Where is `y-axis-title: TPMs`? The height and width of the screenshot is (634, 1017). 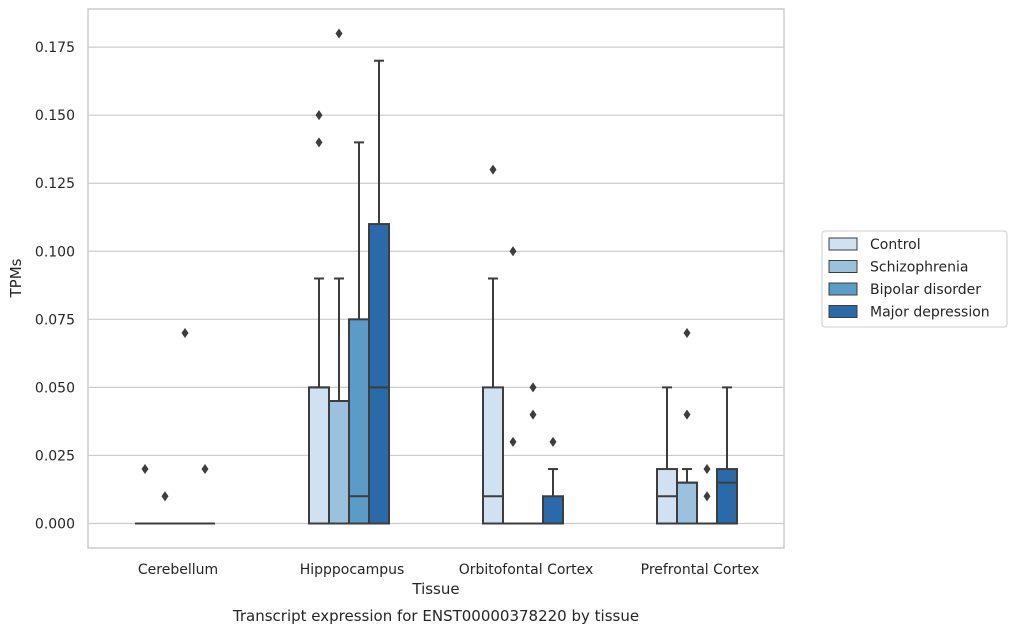
y-axis-title: TPMs is located at coordinates (16, 278).